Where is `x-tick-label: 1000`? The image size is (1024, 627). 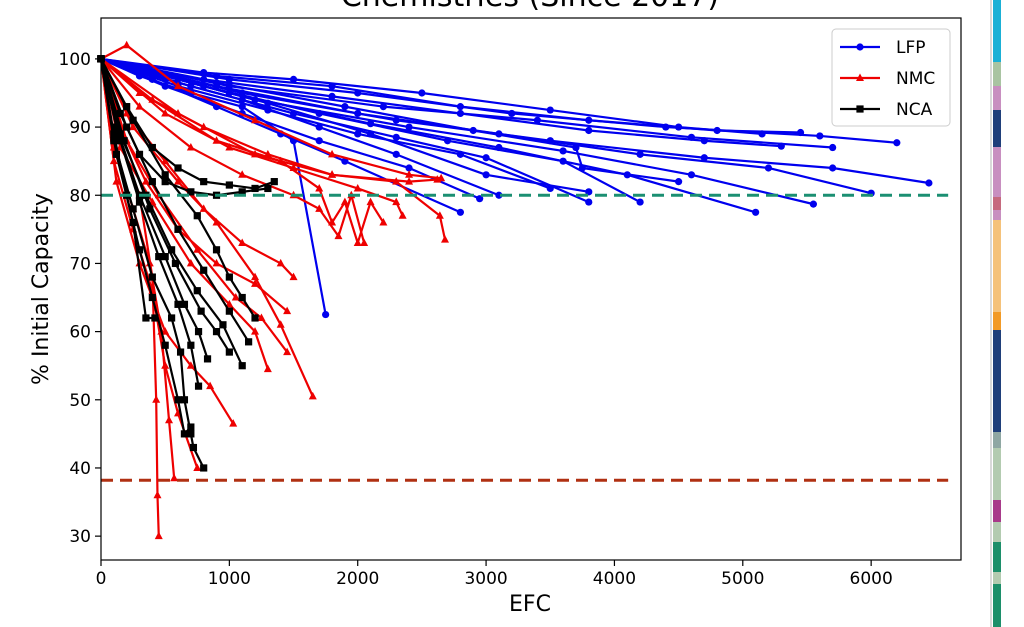 x-tick-label: 1000 is located at coordinates (229, 579).